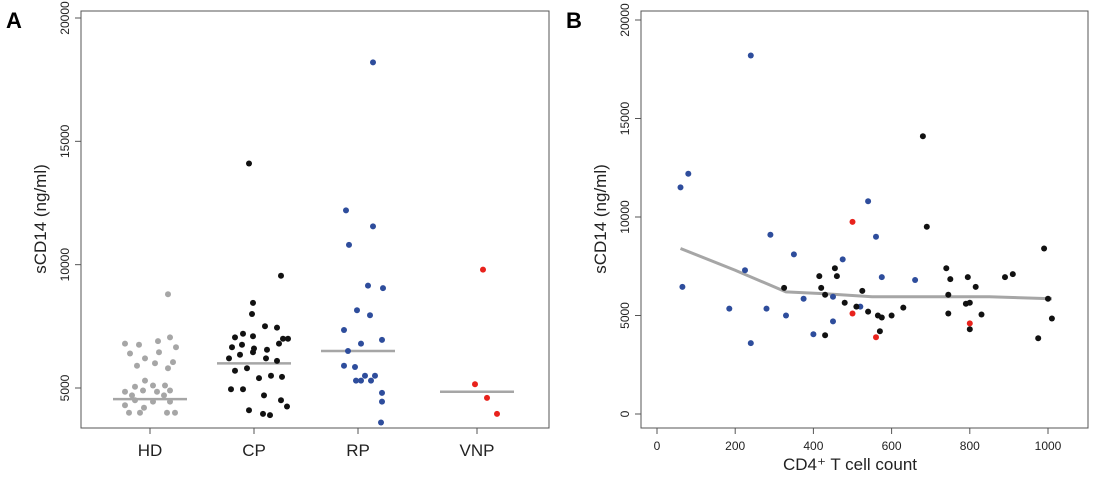  What do you see at coordinates (65, 265) in the screenshot?
I see `panel-a-y-tick-label: 10000` at bounding box center [65, 265].